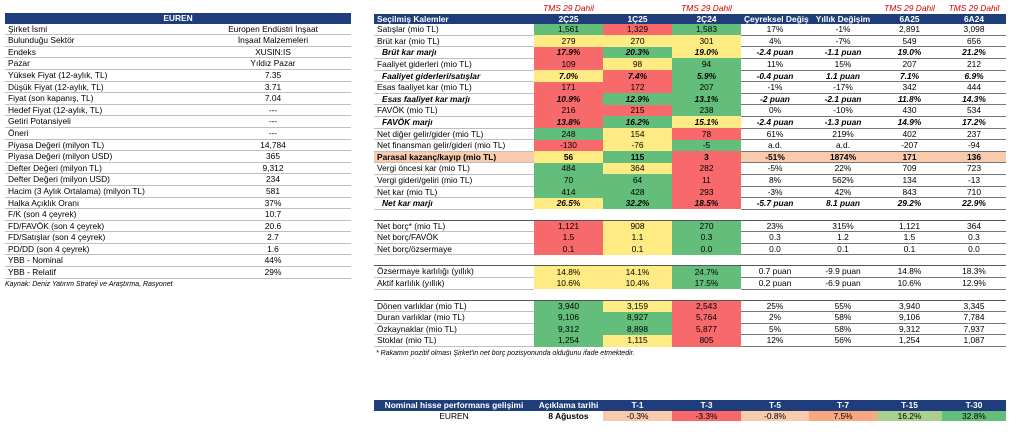  Describe the element at coordinates (273, 203) in the screenshot. I see `info-value: 37%` at that location.